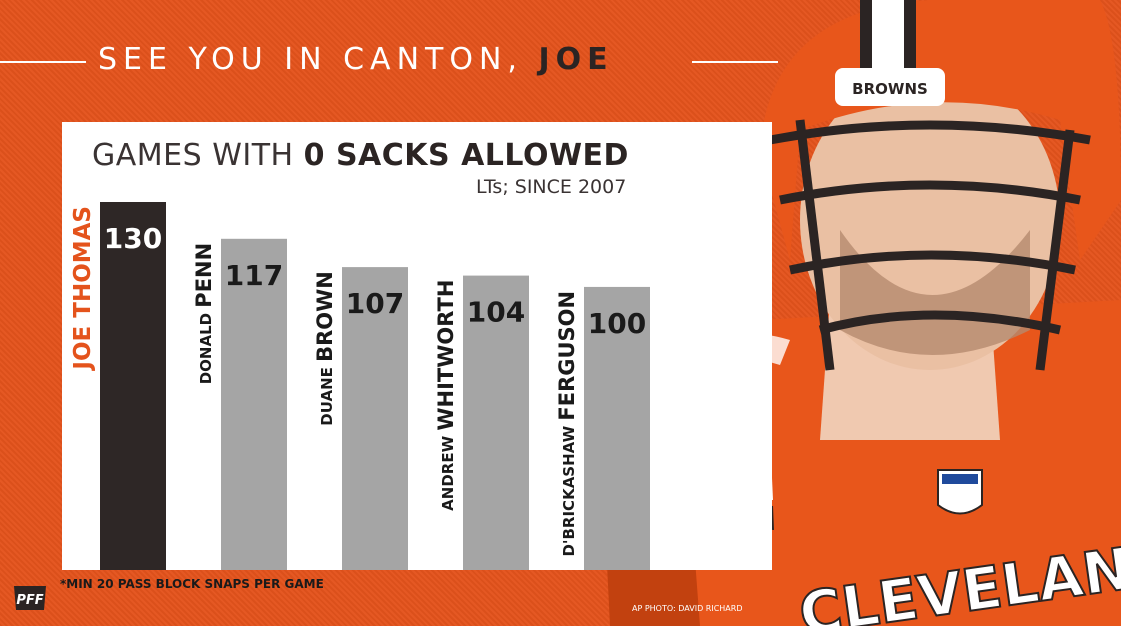 The height and width of the screenshot is (626, 1121). What do you see at coordinates (318, 59) in the screenshot?
I see `title-prefix: SEE YOU IN CANTON,` at bounding box center [318, 59].